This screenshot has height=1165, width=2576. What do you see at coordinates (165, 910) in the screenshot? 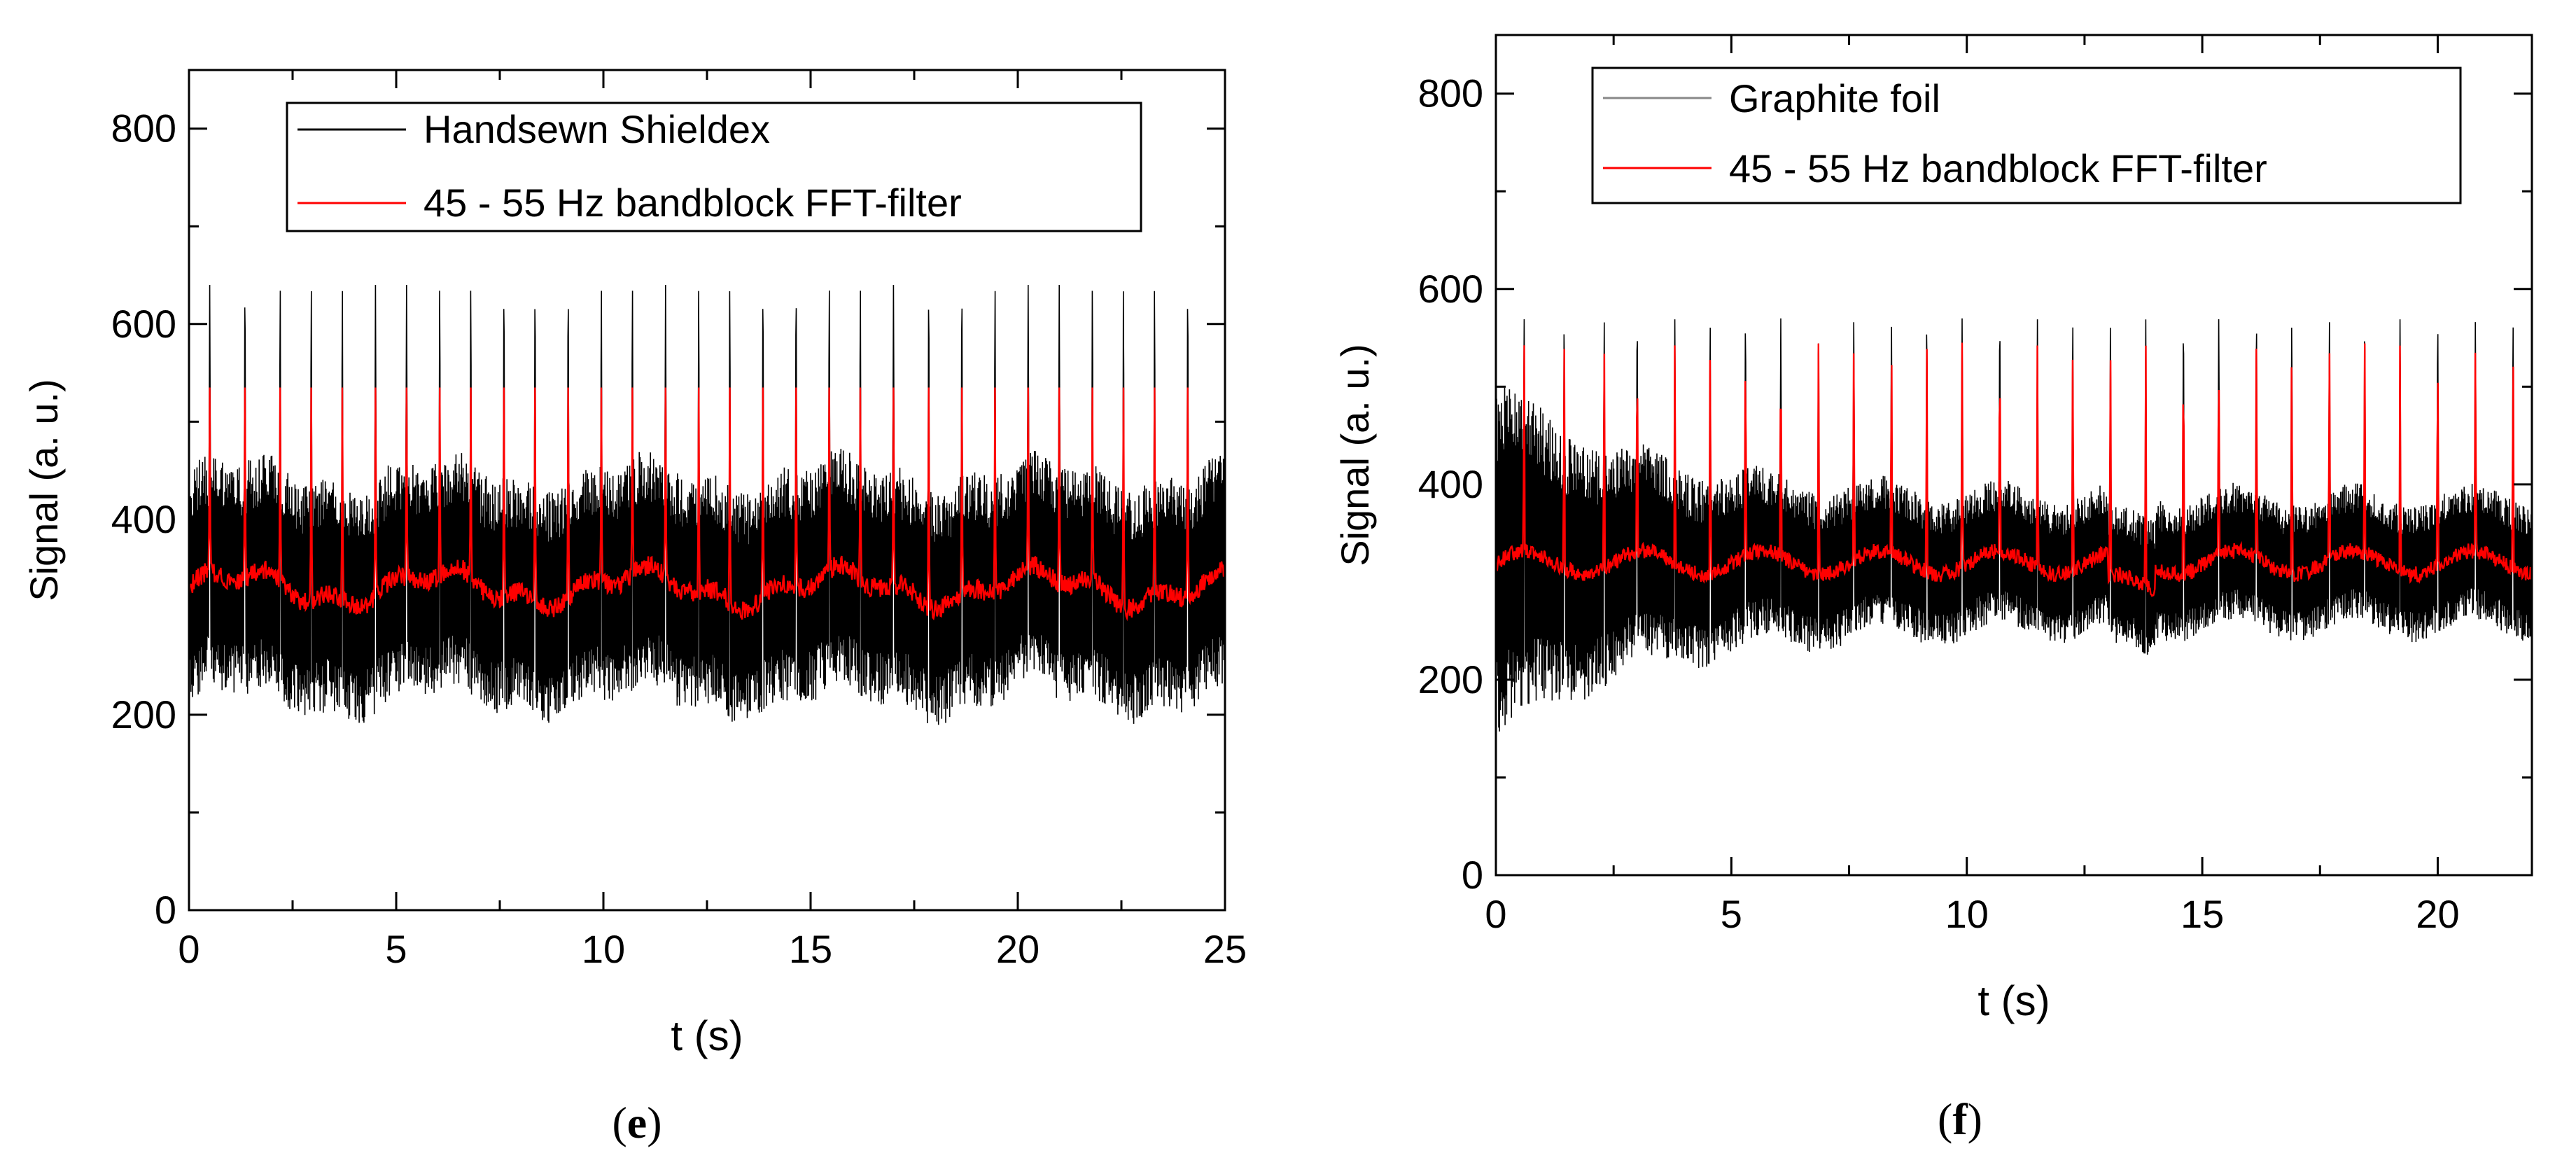
I see `y-tick-label-e: 0` at bounding box center [165, 910].